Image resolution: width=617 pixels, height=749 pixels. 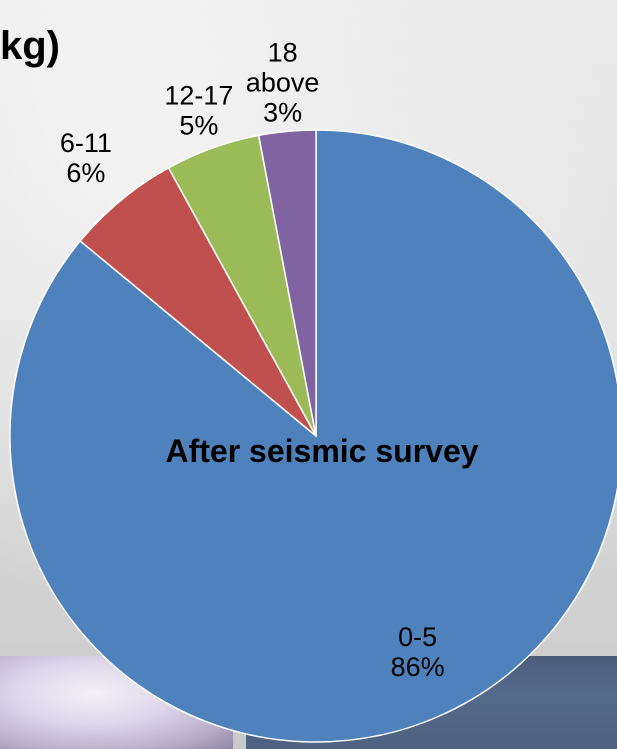 I want to click on value-label-0-5: 86%, so click(x=418, y=667).